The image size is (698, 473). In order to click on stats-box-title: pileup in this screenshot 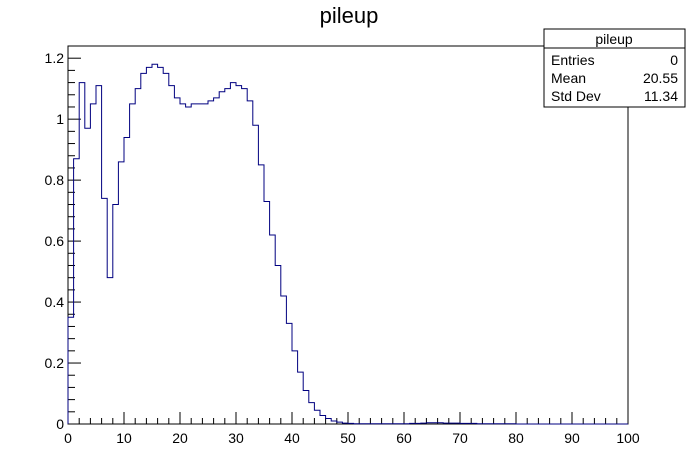, I will do `click(614, 39)`.